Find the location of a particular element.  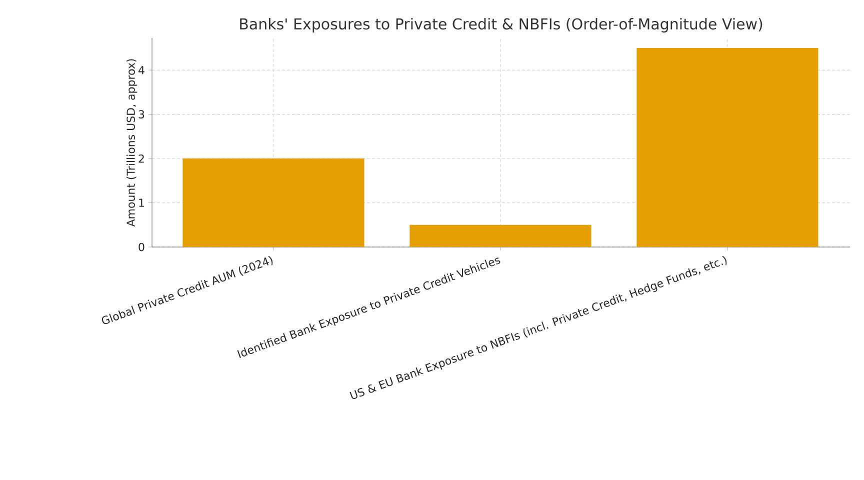

y-tick-label: 3 is located at coordinates (141, 114).